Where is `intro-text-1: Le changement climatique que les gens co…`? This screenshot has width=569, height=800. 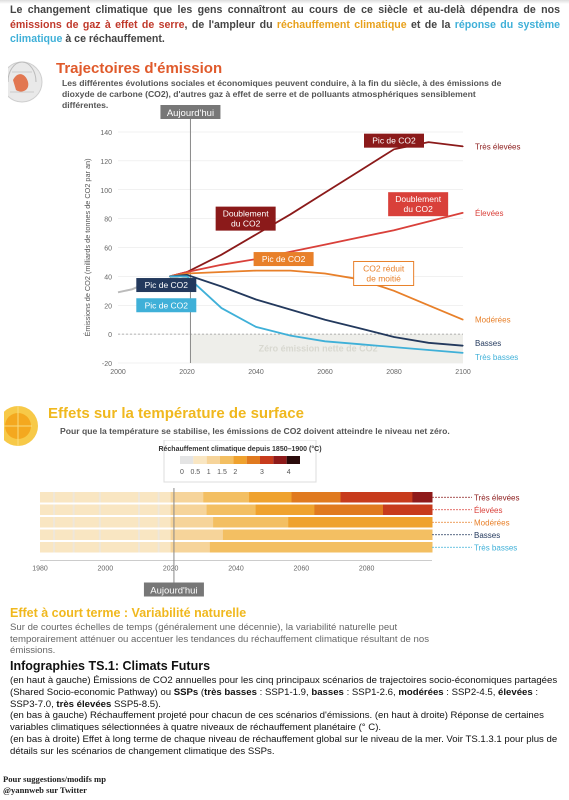
intro-text-1: Le changement climatique que les gens co… is located at coordinates (285, 10).